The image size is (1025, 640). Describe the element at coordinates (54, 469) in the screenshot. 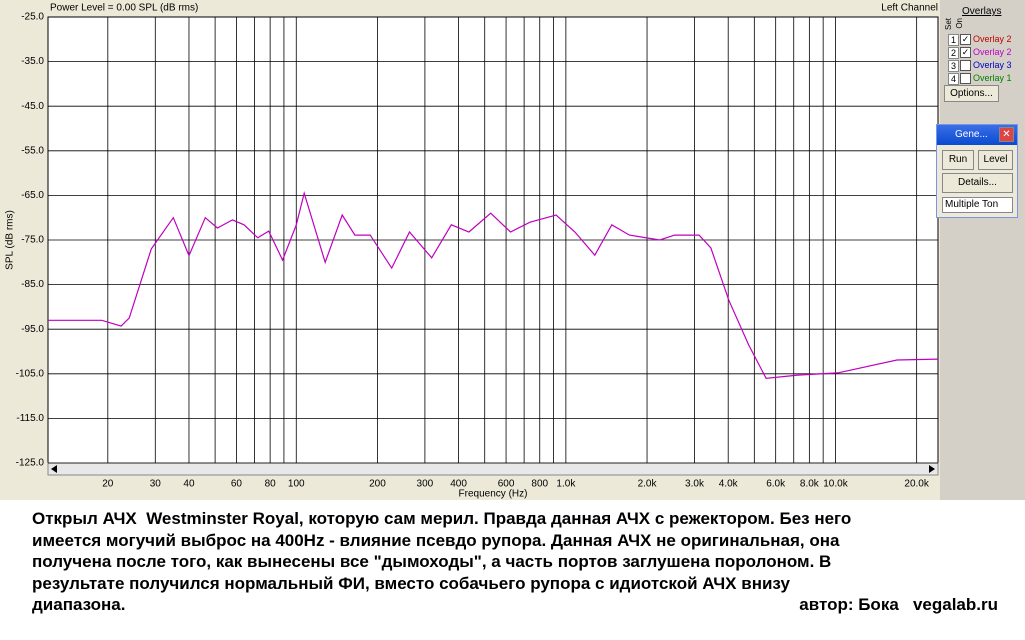

I see `scroll-left` at that location.